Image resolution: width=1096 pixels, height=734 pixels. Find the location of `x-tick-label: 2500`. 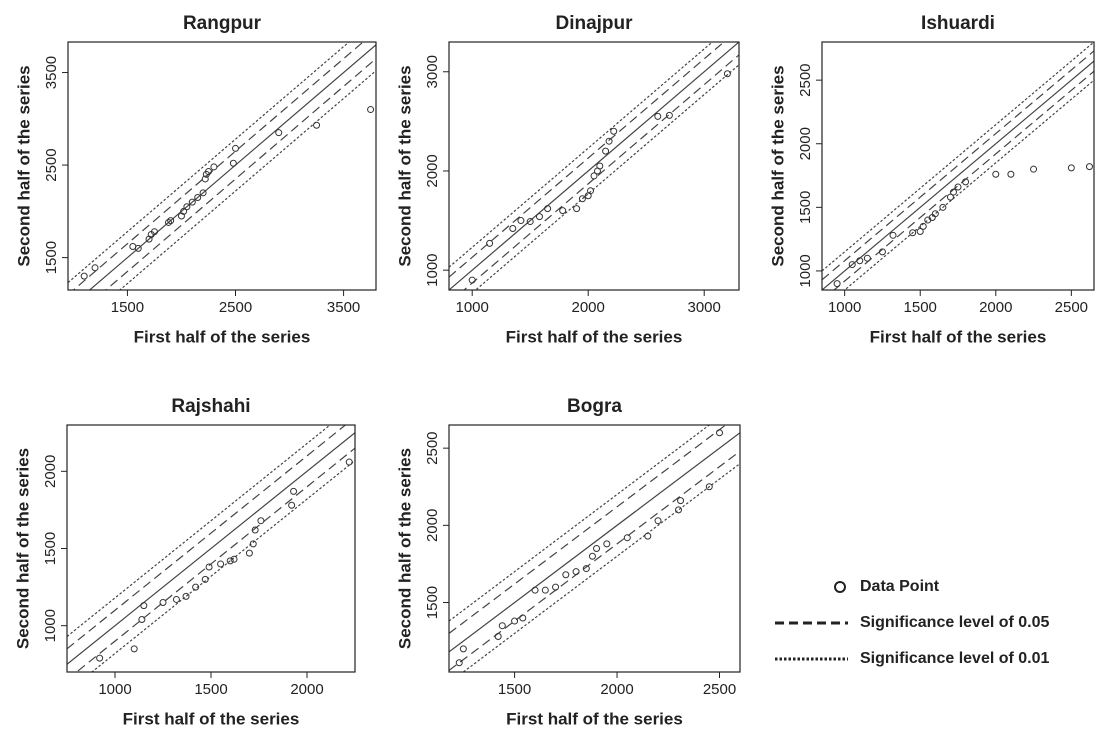

x-tick-label: 2500 is located at coordinates (1071, 307).